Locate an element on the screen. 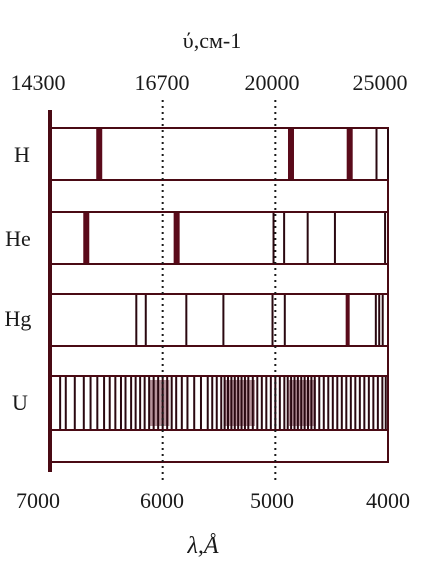  element-label-h: H is located at coordinates (22, 154).